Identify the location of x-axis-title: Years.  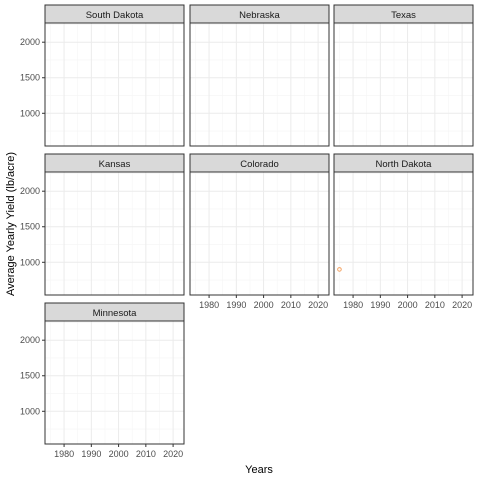
(259, 470).